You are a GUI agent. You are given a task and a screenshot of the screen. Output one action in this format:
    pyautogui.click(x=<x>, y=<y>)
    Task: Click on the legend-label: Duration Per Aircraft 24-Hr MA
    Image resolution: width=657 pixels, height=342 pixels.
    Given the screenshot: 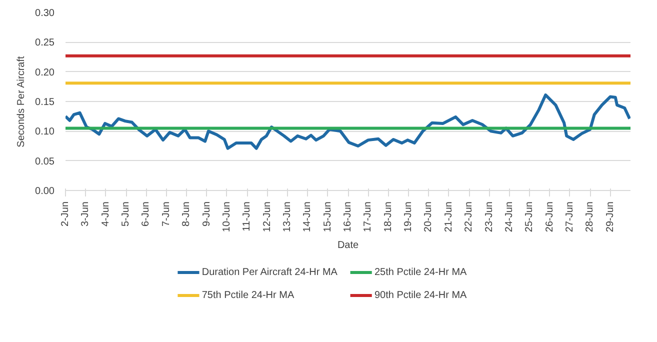 What is the action you would take?
    pyautogui.click(x=270, y=272)
    